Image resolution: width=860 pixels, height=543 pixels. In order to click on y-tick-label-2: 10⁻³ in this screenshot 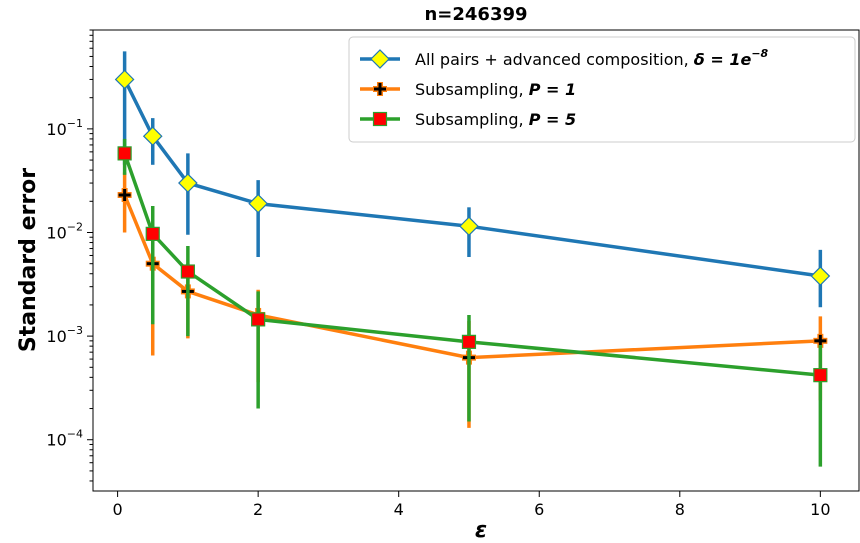, I will do `click(64, 335)`.